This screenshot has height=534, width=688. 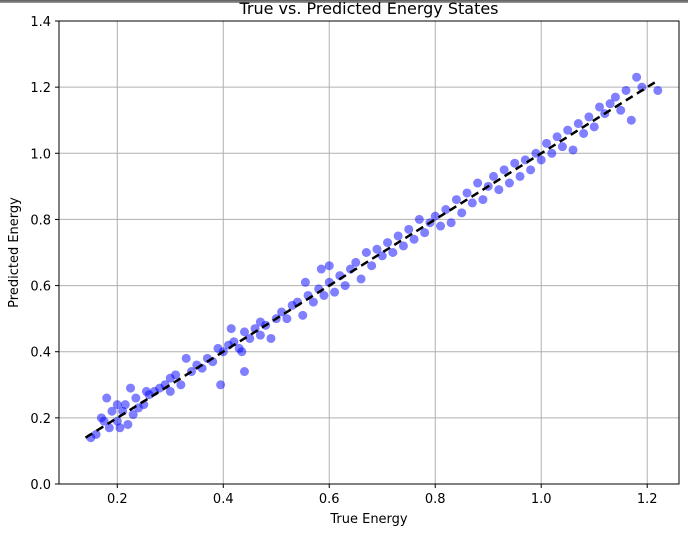 What do you see at coordinates (117, 499) in the screenshot?
I see `x-tick-label-0: 0.2` at bounding box center [117, 499].